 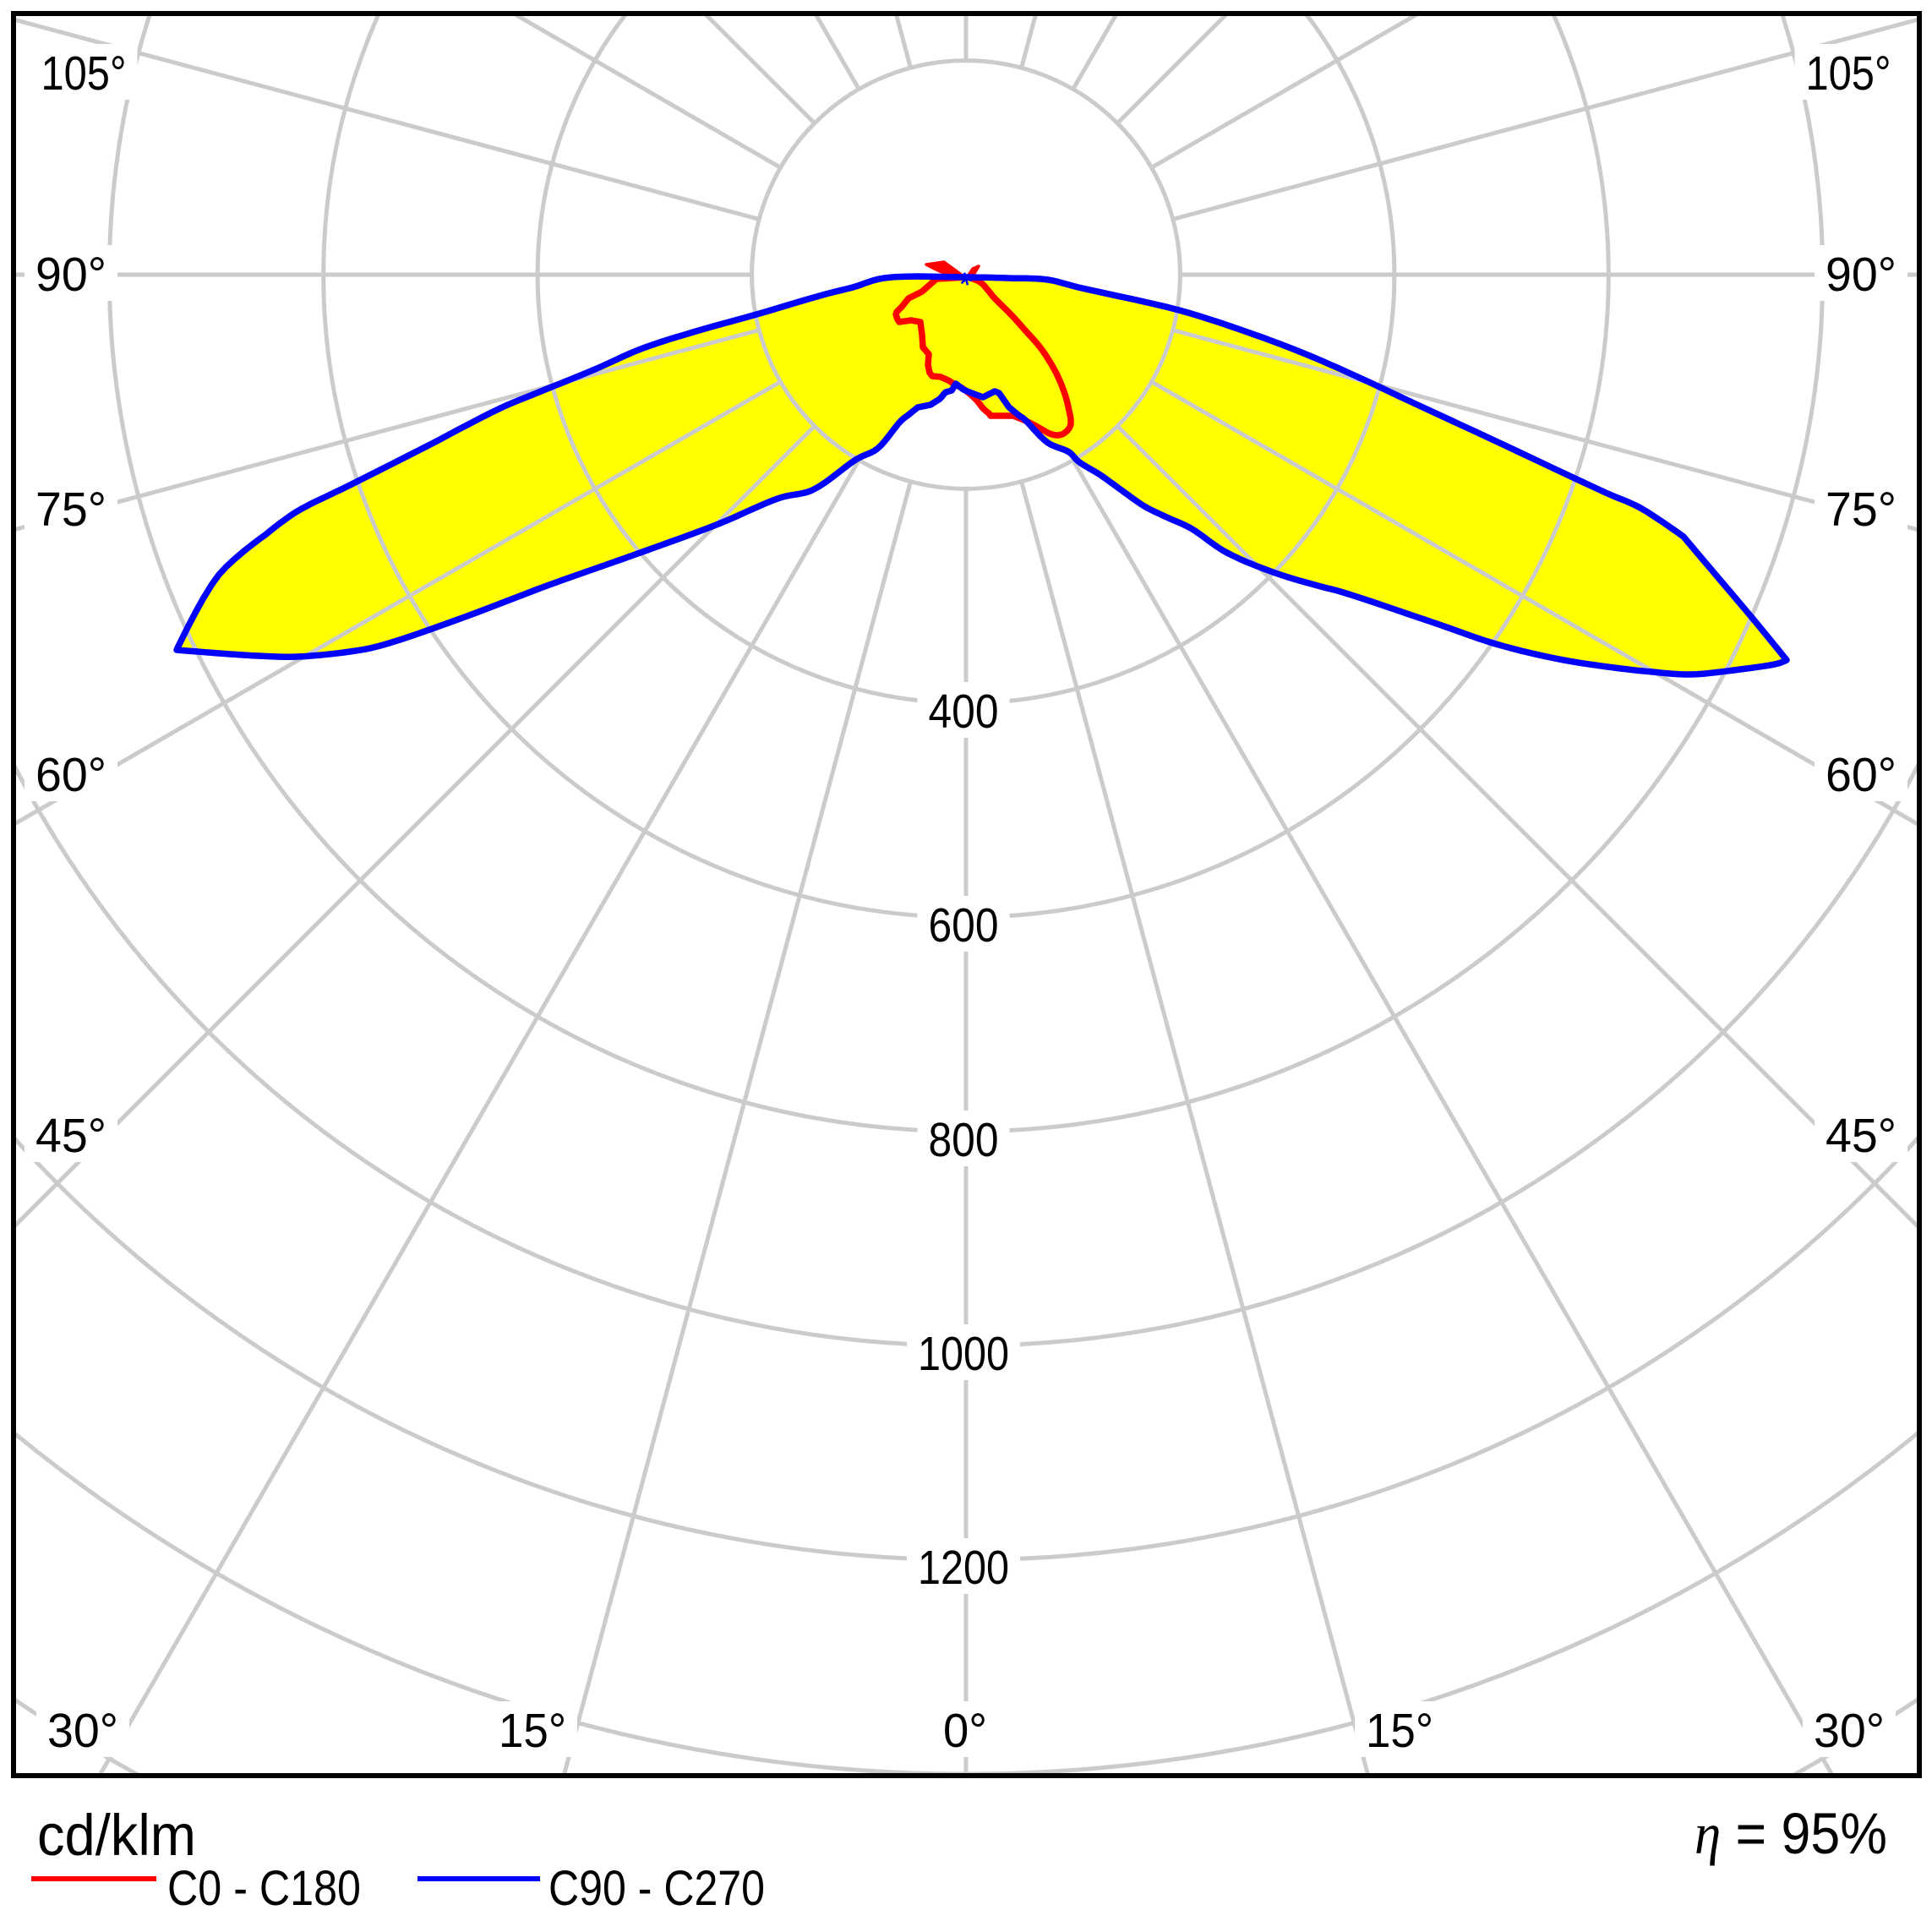 What do you see at coordinates (264, 1888) in the screenshot?
I see `svg-text: C0 - C180` at bounding box center [264, 1888].